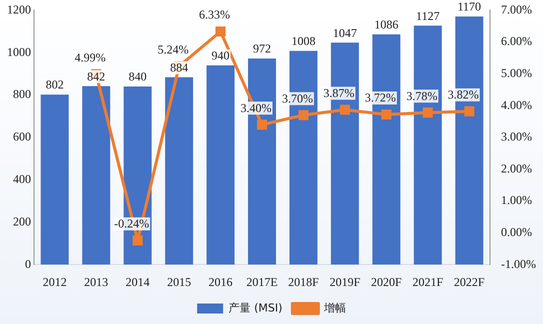  Describe the element at coordinates (96, 76) in the screenshot. I see `data-label: 842` at that location.